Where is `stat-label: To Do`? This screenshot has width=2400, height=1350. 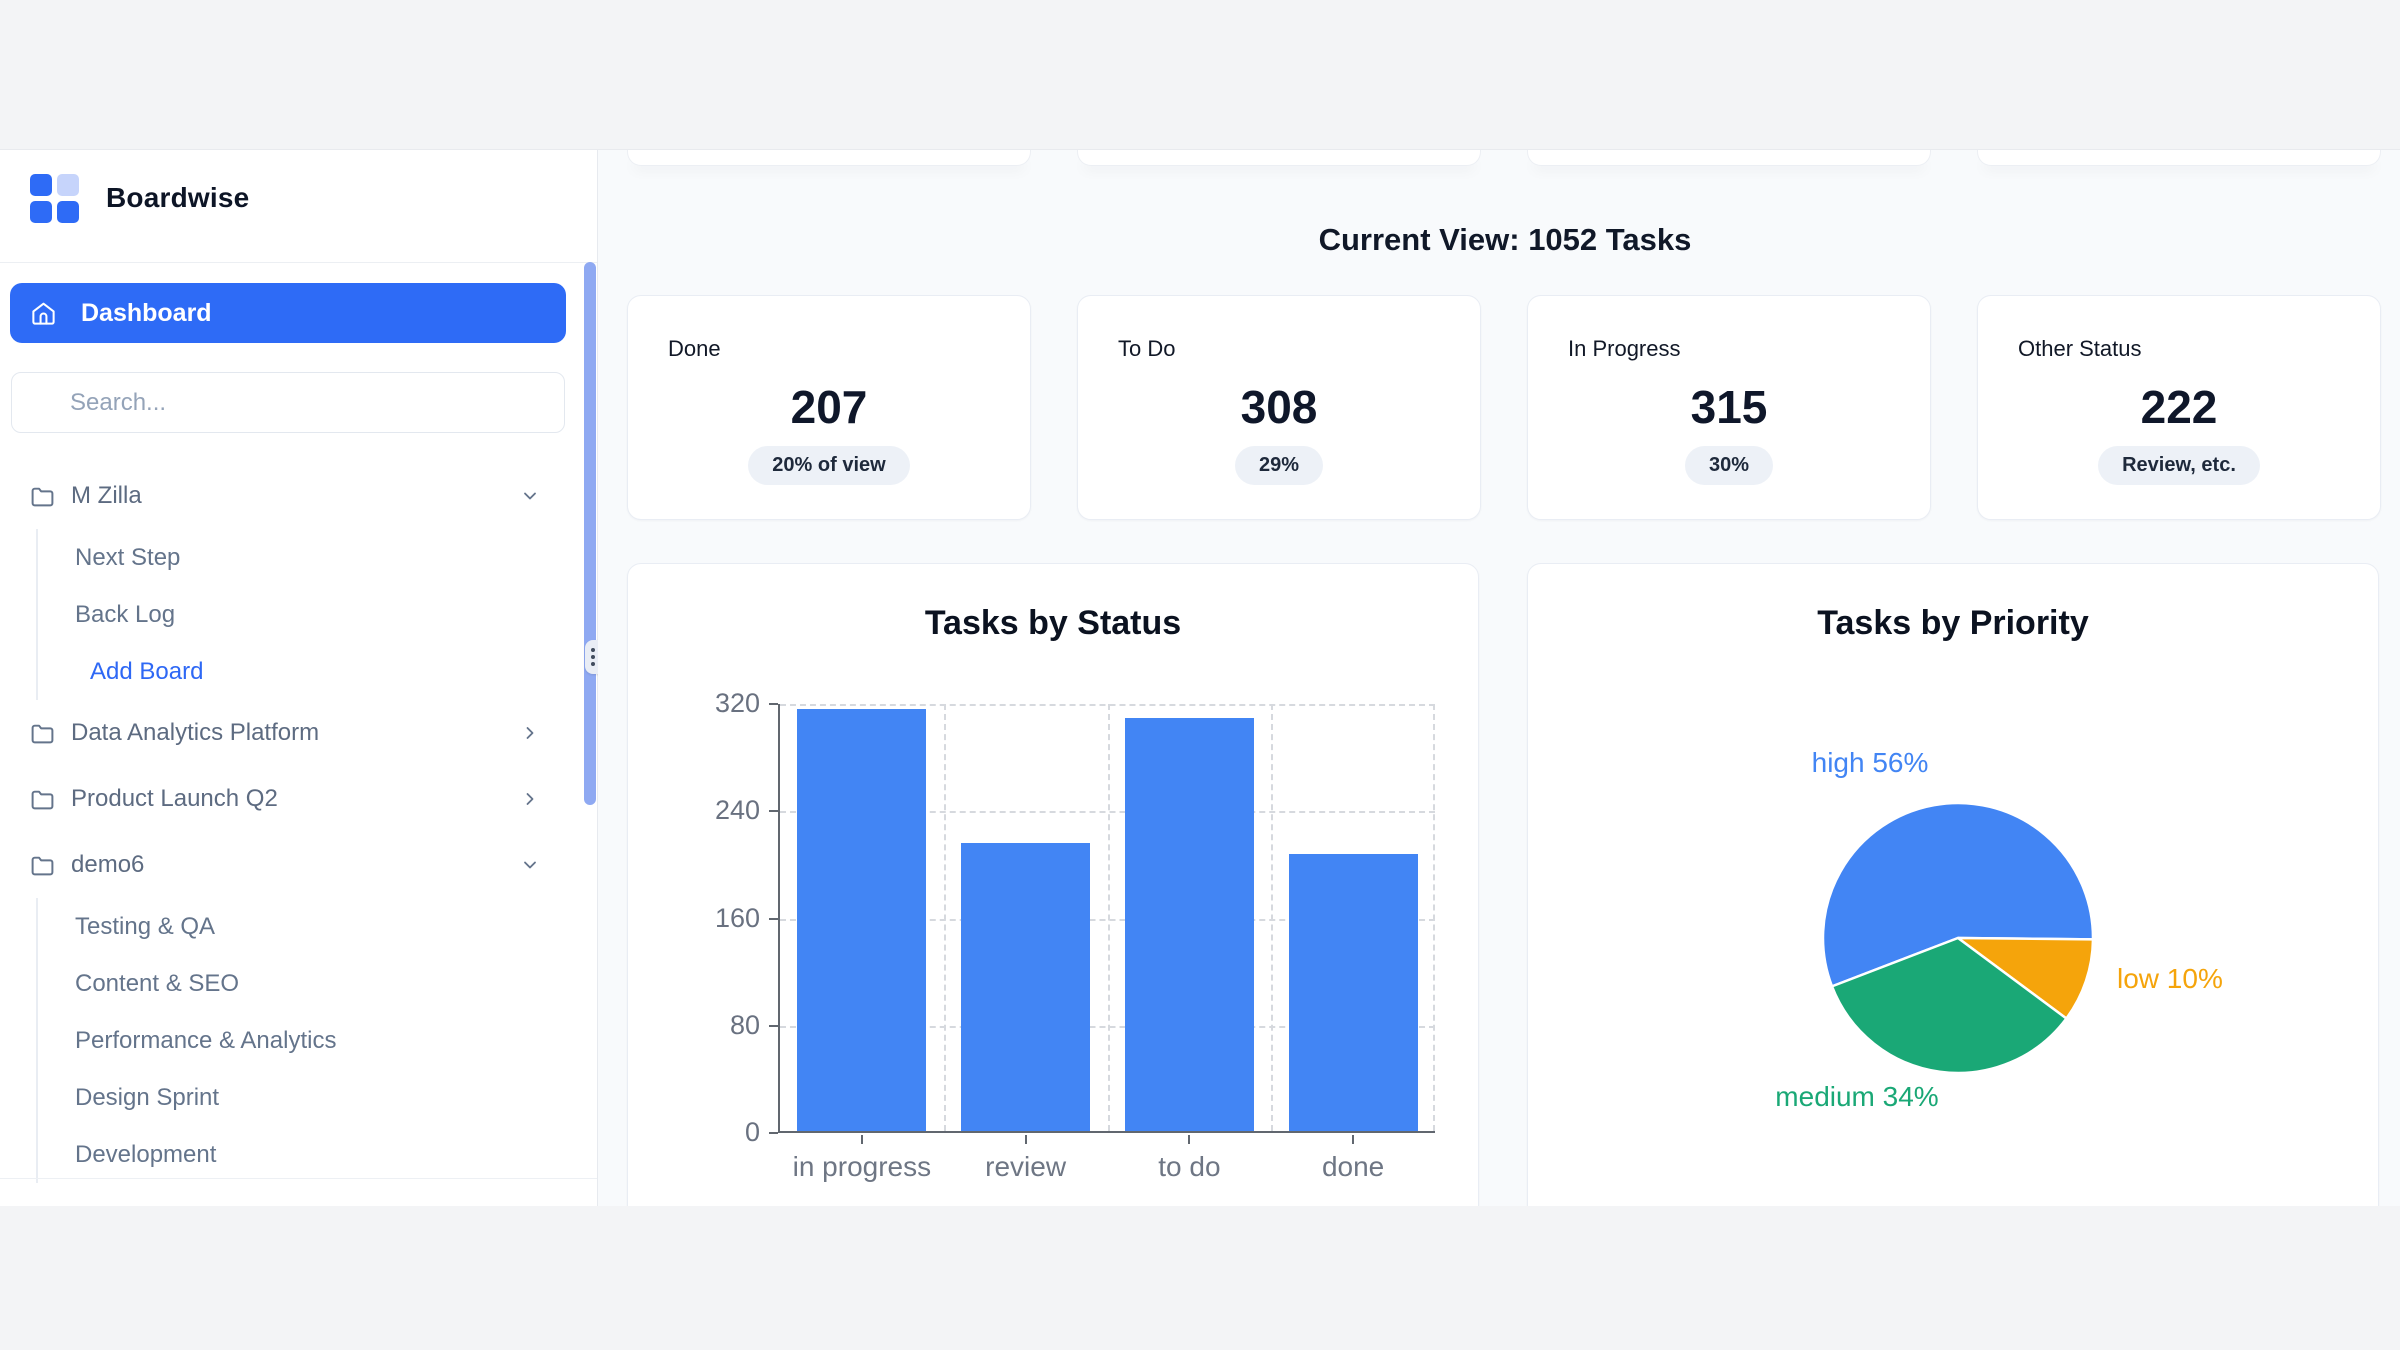 stat-label: To Do is located at coordinates (1147, 348).